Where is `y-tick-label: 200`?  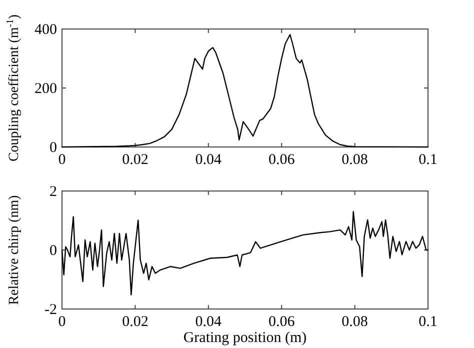 y-tick-label: 200 is located at coordinates (45, 89).